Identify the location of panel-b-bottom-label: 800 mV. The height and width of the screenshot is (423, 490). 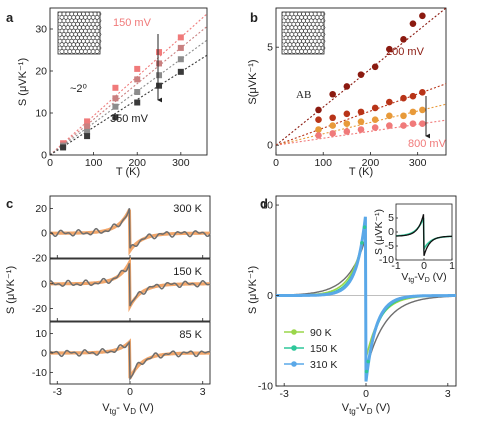
(427, 144).